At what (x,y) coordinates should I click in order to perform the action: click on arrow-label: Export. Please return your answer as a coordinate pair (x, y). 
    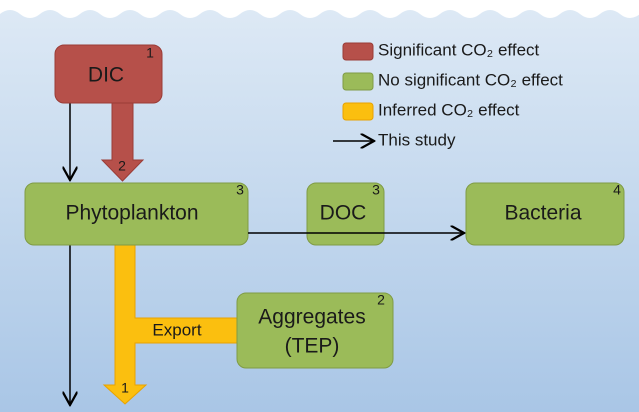
    Looking at the image, I should click on (176, 329).